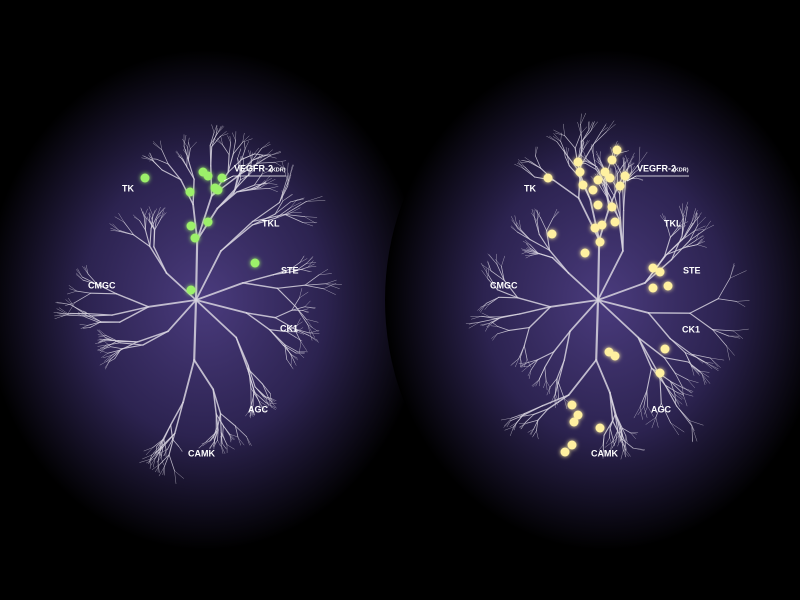 This screenshot has width=800, height=600. I want to click on family-label: AGC, so click(661, 409).